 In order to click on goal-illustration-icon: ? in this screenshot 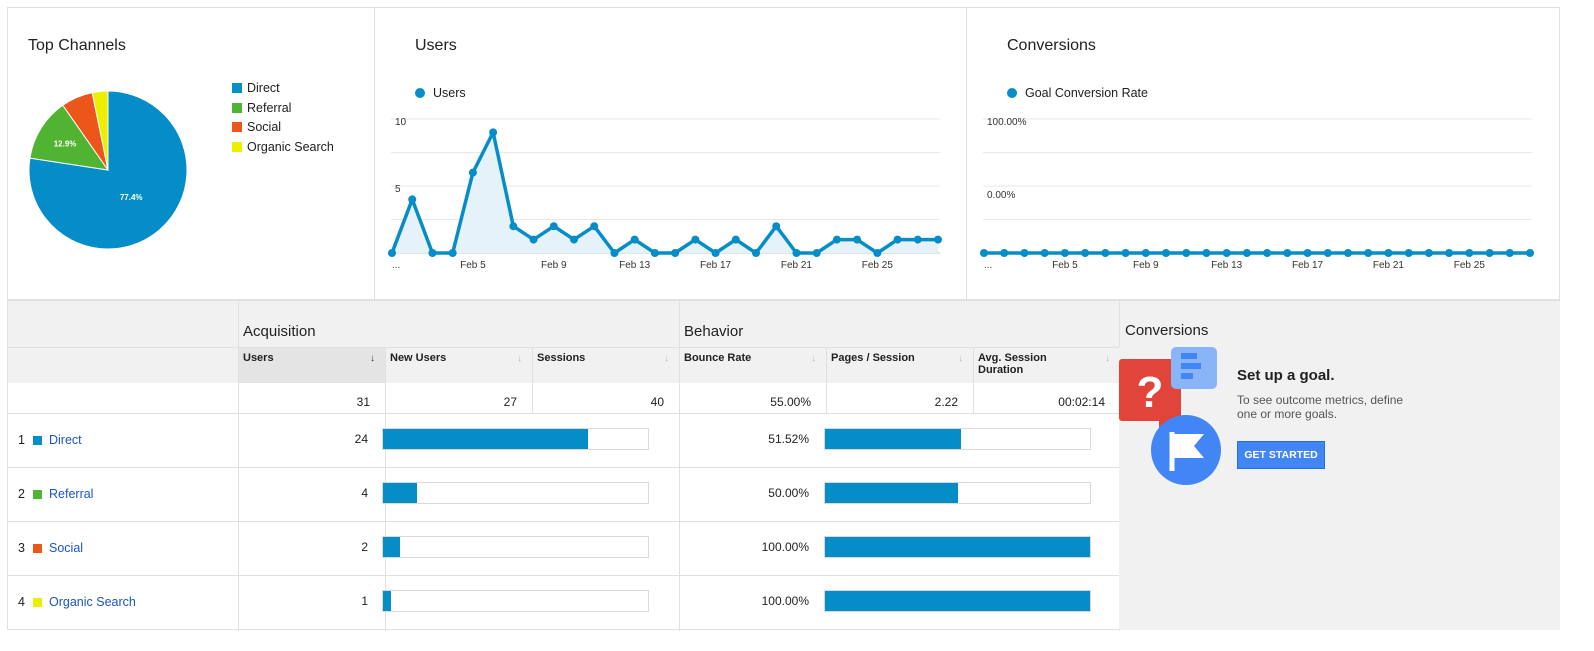, I will do `click(1170, 416)`.